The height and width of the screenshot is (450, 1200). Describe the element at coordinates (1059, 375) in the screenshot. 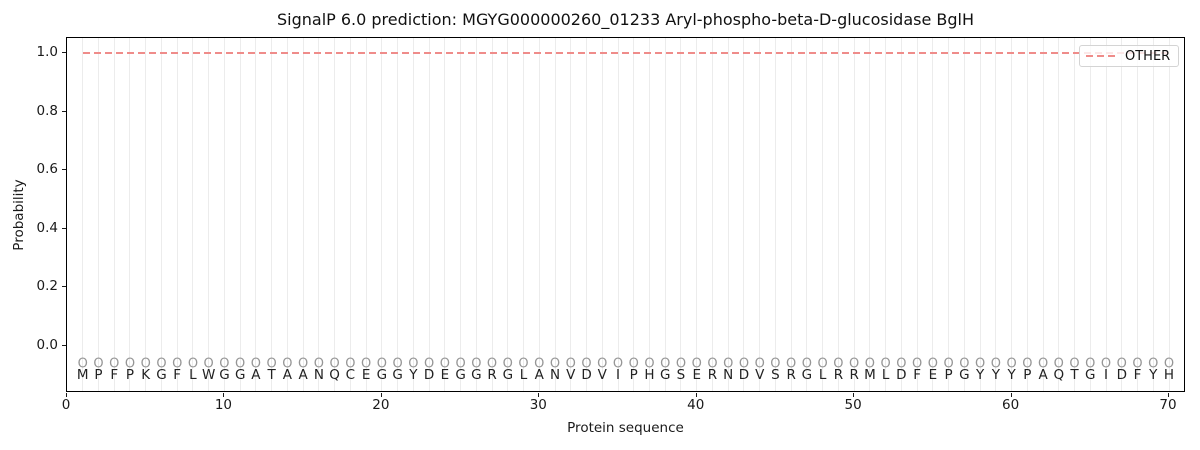

I see `sequence-letter: Q` at that location.